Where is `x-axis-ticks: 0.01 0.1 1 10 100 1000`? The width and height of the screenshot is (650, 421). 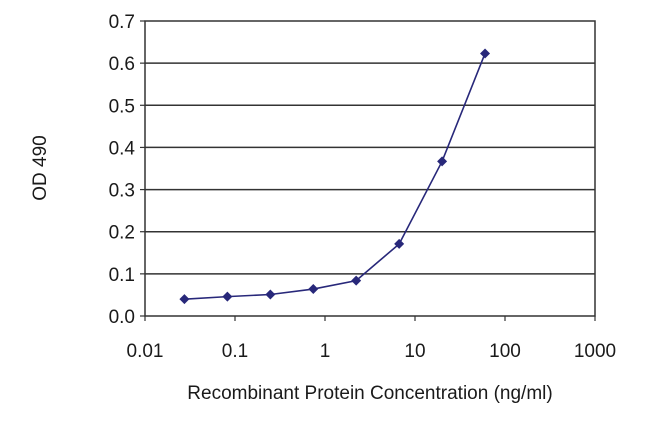
x-axis-ticks: 0.01 0.1 1 10 100 1000 is located at coordinates (371, 339).